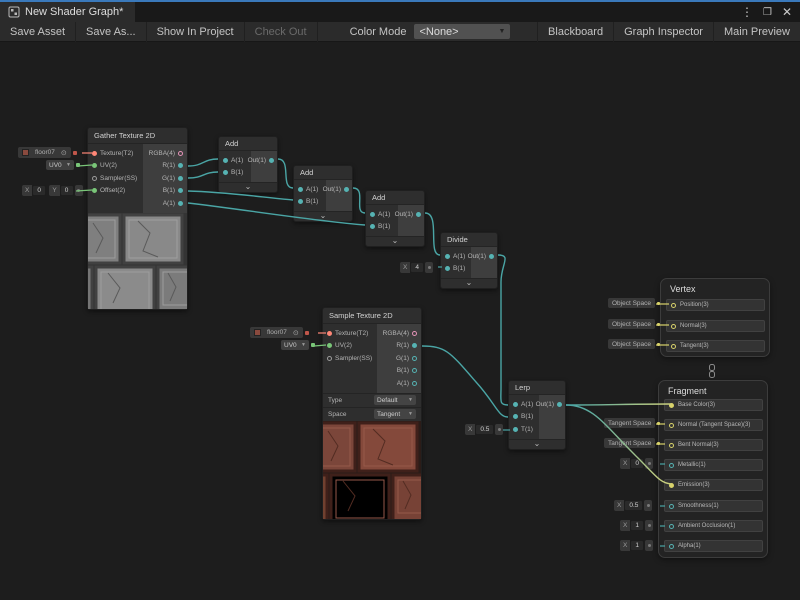 The width and height of the screenshot is (800, 600). Describe the element at coordinates (38, 31) in the screenshot. I see `save-asset-button: Save Asset` at that location.